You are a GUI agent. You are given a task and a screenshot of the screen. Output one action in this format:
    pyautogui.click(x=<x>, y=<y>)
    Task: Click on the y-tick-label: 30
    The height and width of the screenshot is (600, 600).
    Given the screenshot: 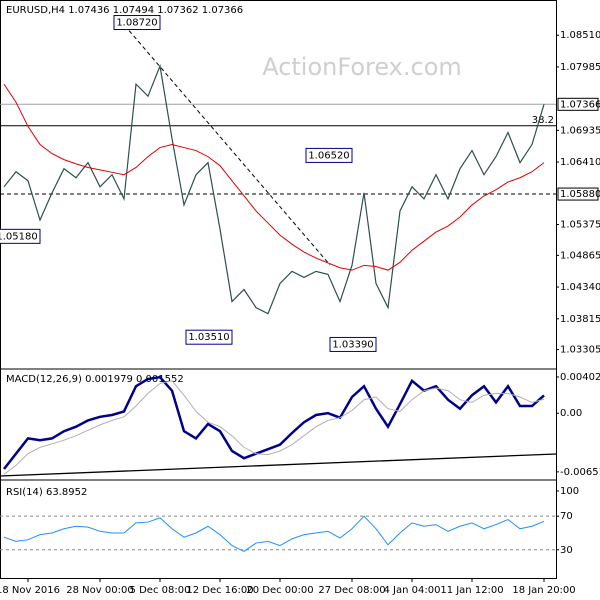 What is the action you would take?
    pyautogui.click(x=566, y=550)
    